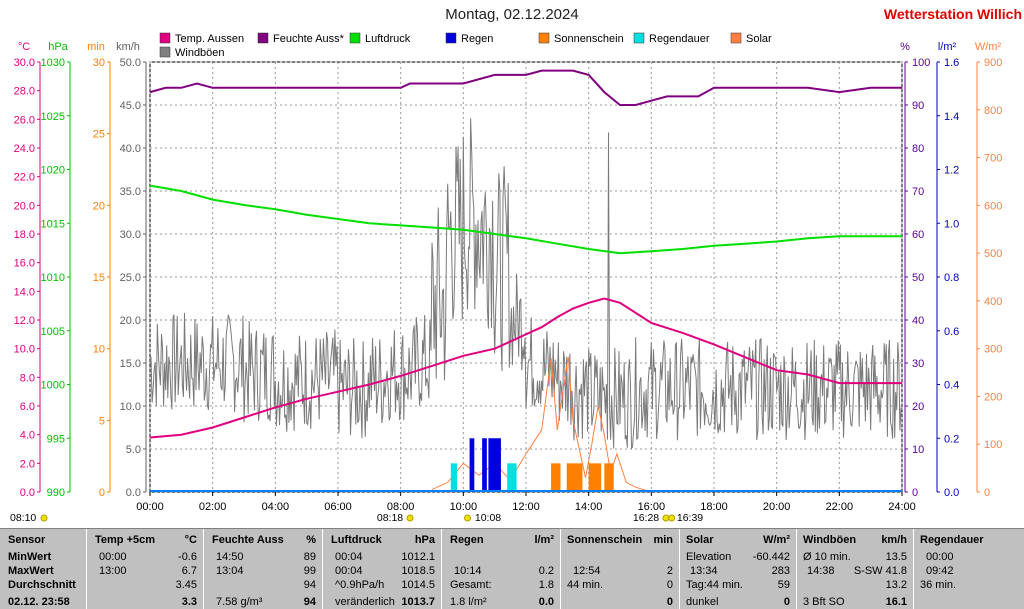 This screenshot has height=609, width=1024. Describe the element at coordinates (993, 397) in the screenshot. I see `solar-tick-label-2: 200` at that location.